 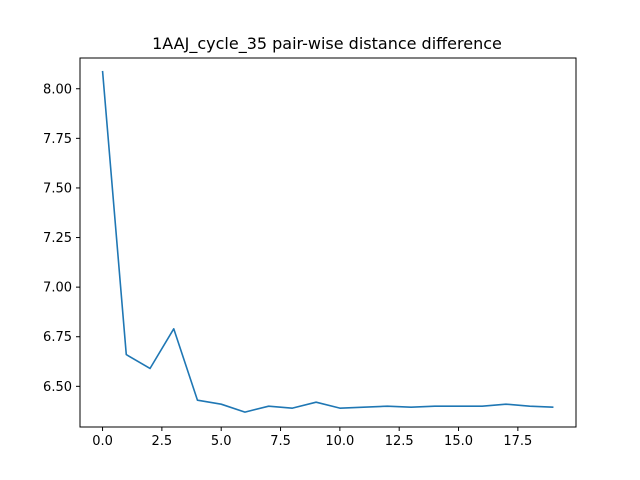 What do you see at coordinates (57, 188) in the screenshot?
I see `y-tick-label: 7.50` at bounding box center [57, 188].